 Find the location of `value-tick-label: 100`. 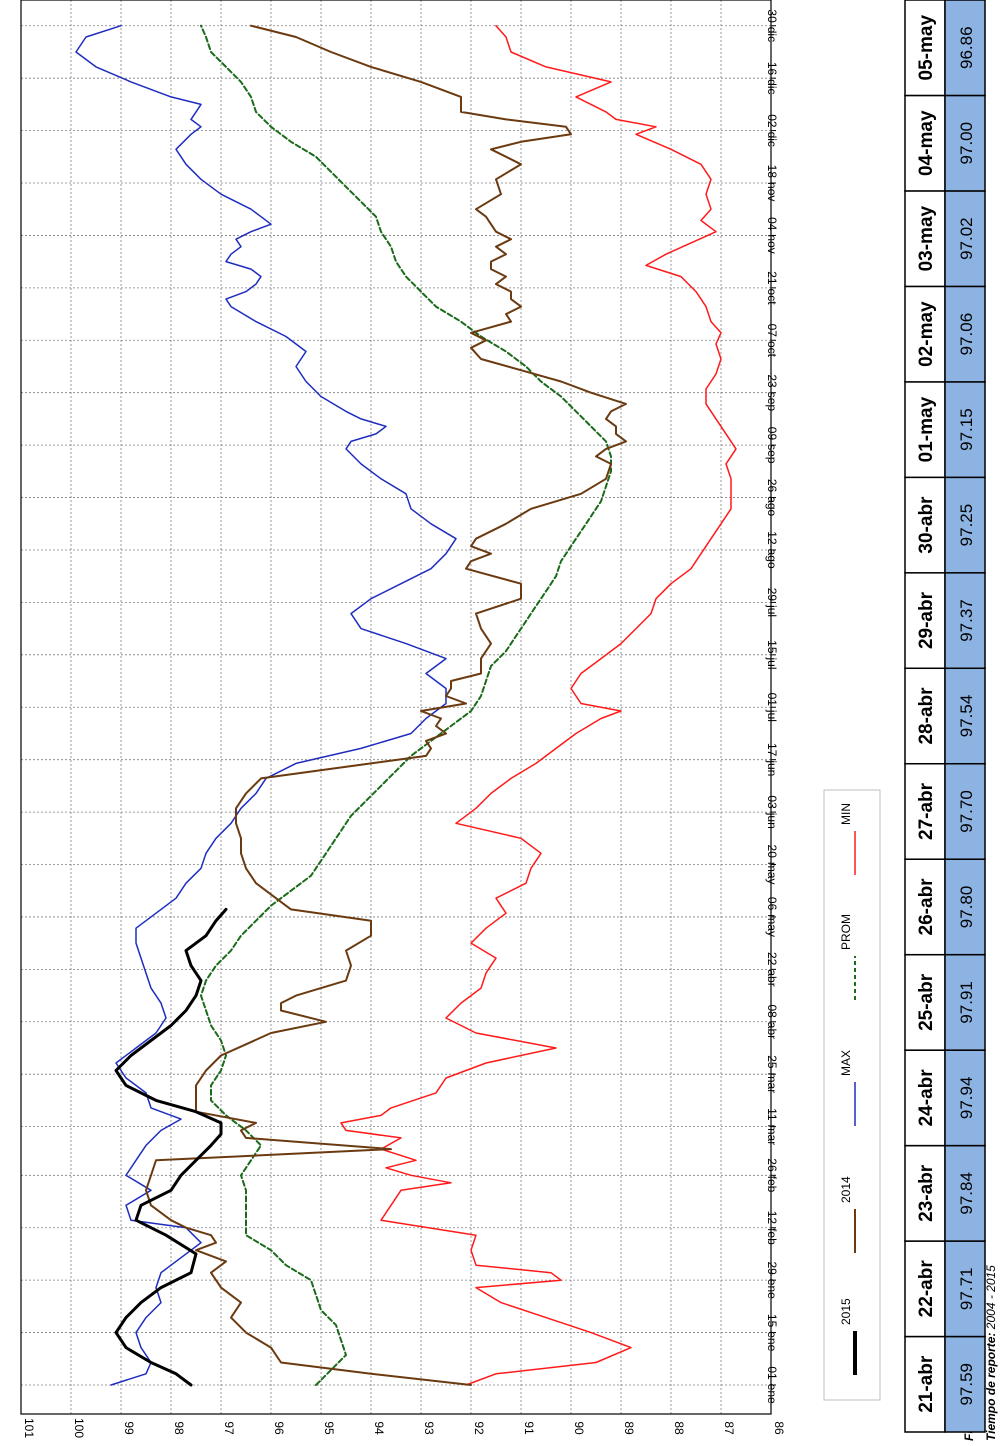

value-tick-label: 100 is located at coordinates (79, 1428).